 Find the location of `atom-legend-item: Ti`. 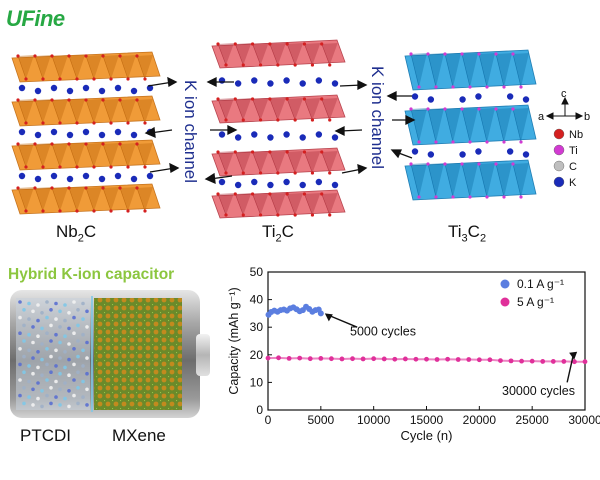

atom-legend-item: Ti is located at coordinates (565, 150).